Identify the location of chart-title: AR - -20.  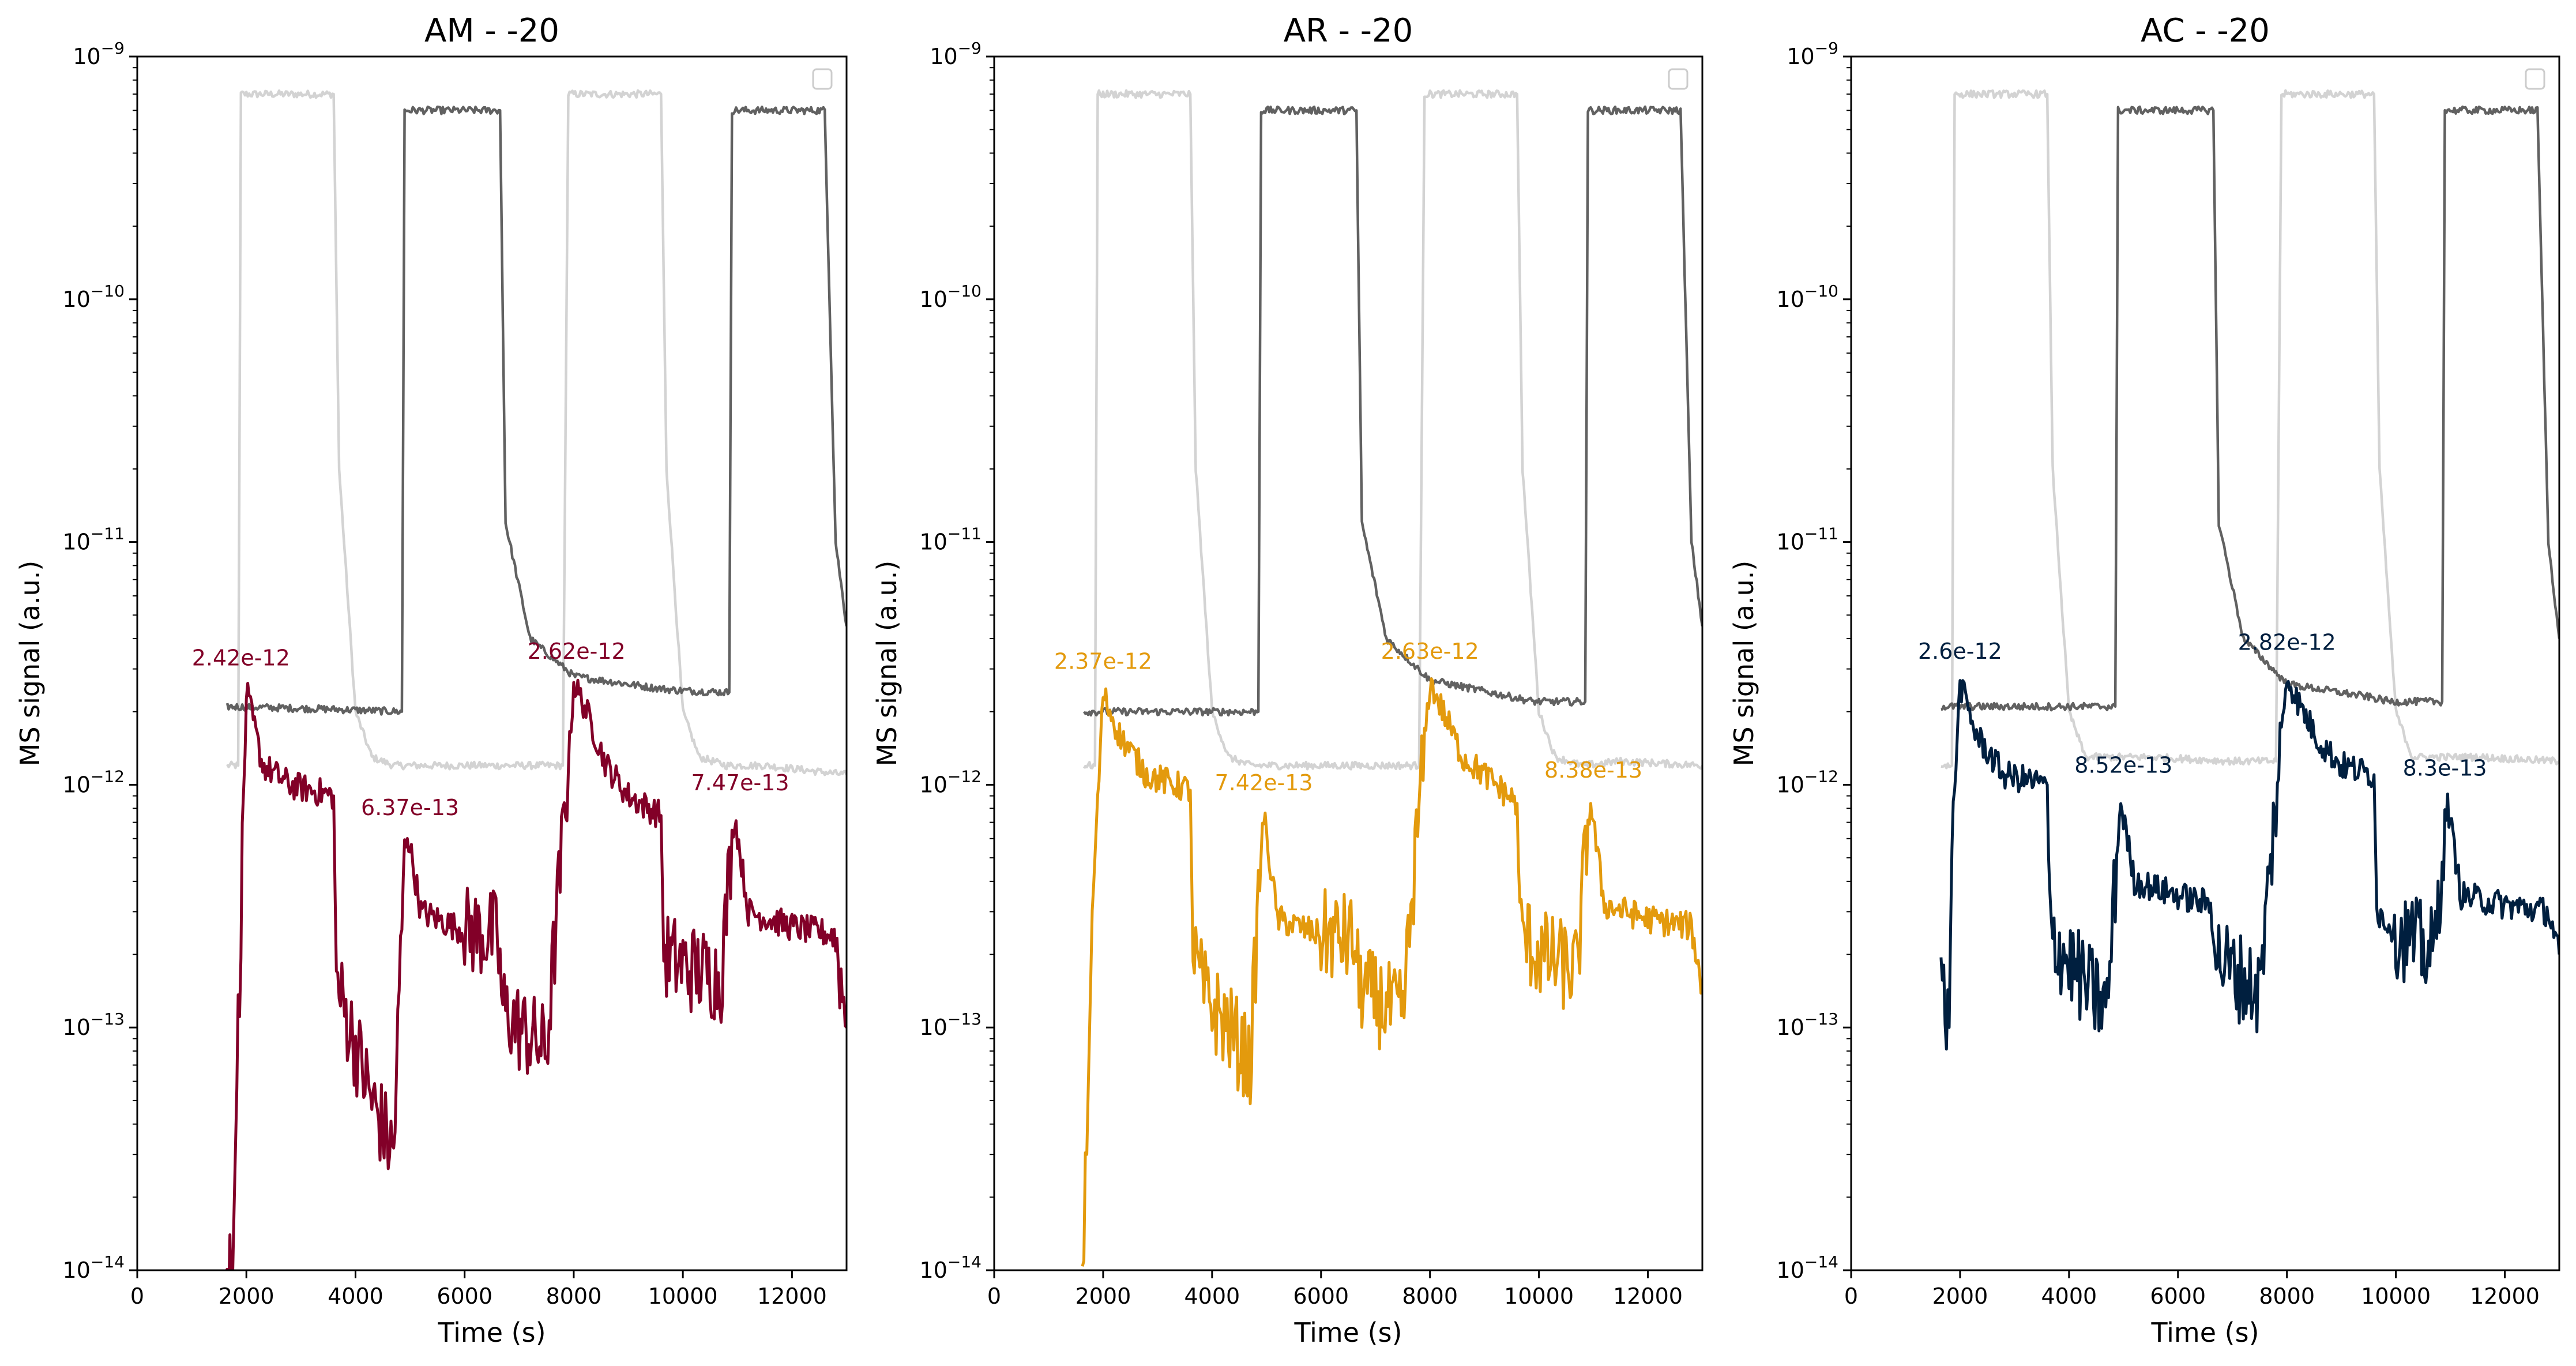
(1348, 31).